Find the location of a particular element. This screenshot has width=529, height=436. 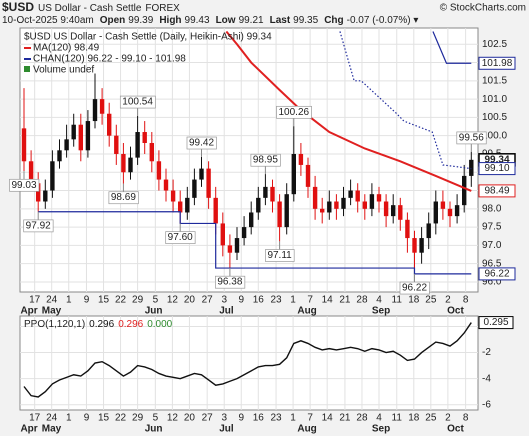

annotation-label: 99.42 is located at coordinates (201, 143).